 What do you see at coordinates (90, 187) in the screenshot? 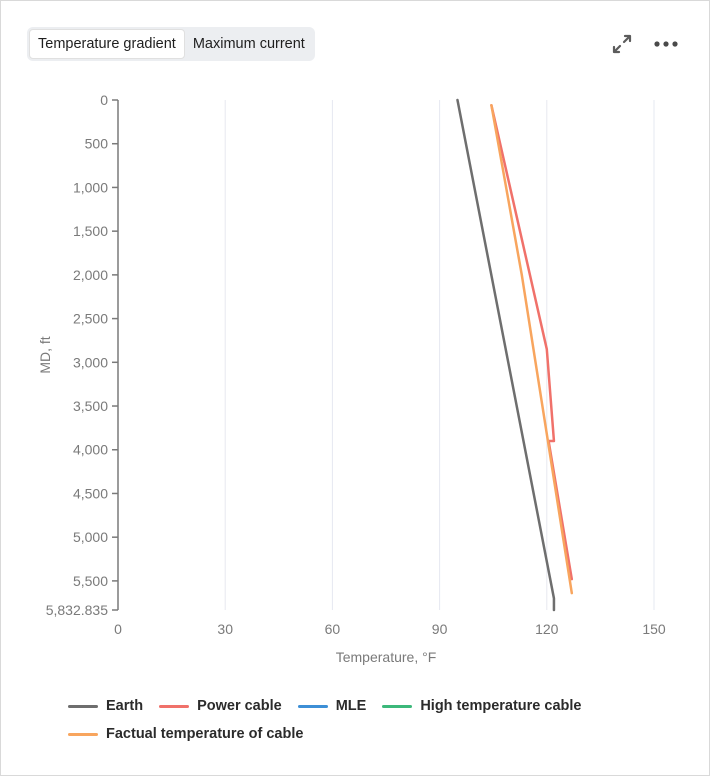
I see `y-tick-label: 1,000` at bounding box center [90, 187].